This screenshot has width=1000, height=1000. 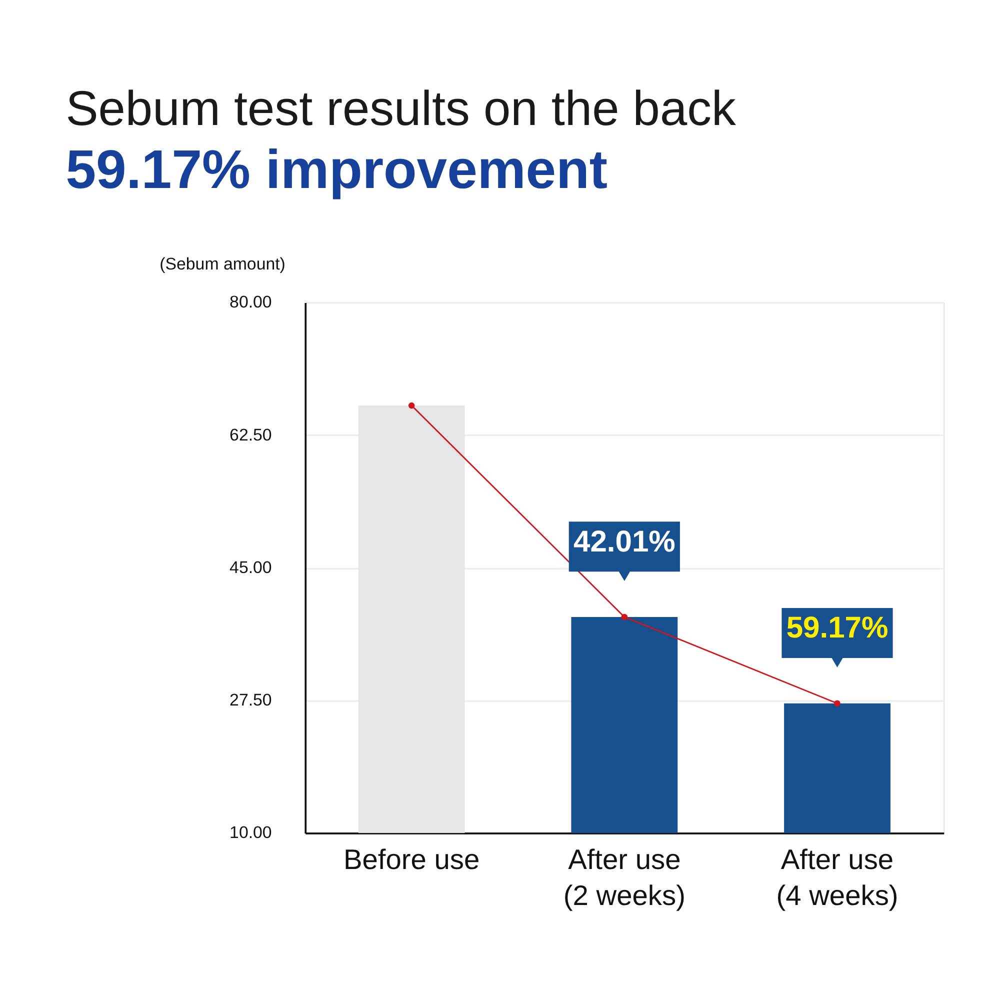 What do you see at coordinates (411, 860) in the screenshot?
I see `x-tick-label: Before use` at bounding box center [411, 860].